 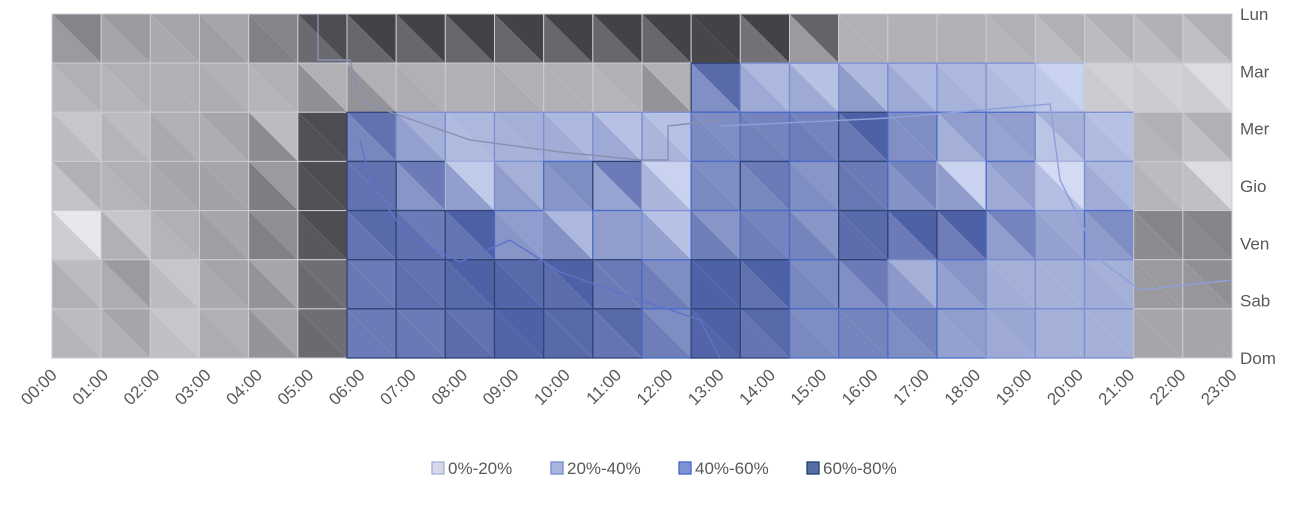 What do you see at coordinates (1258, 358) in the screenshot?
I see `y-tick-Dom: Dom` at bounding box center [1258, 358].